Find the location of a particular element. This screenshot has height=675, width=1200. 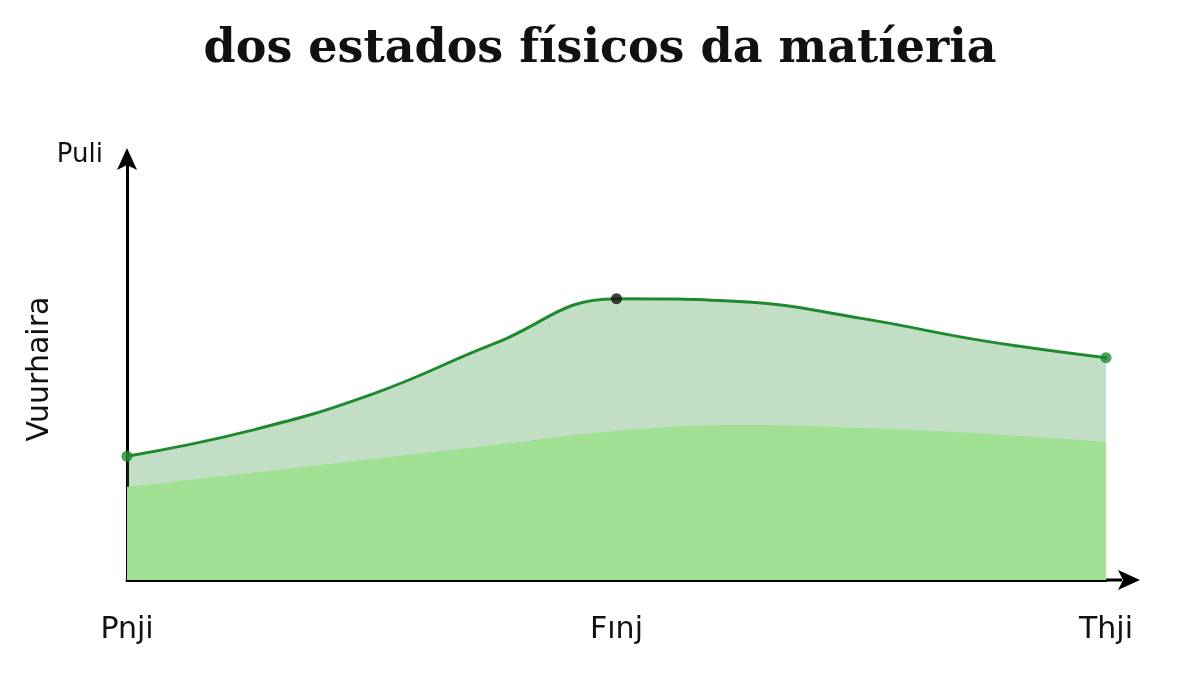

x-tick-label: Fınj is located at coordinates (616, 627).